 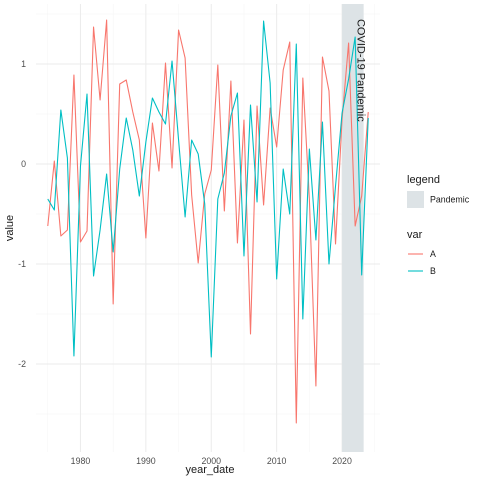 What do you see at coordinates (353, 228) in the screenshot?
I see `pandemic-shaded-region` at bounding box center [353, 228].